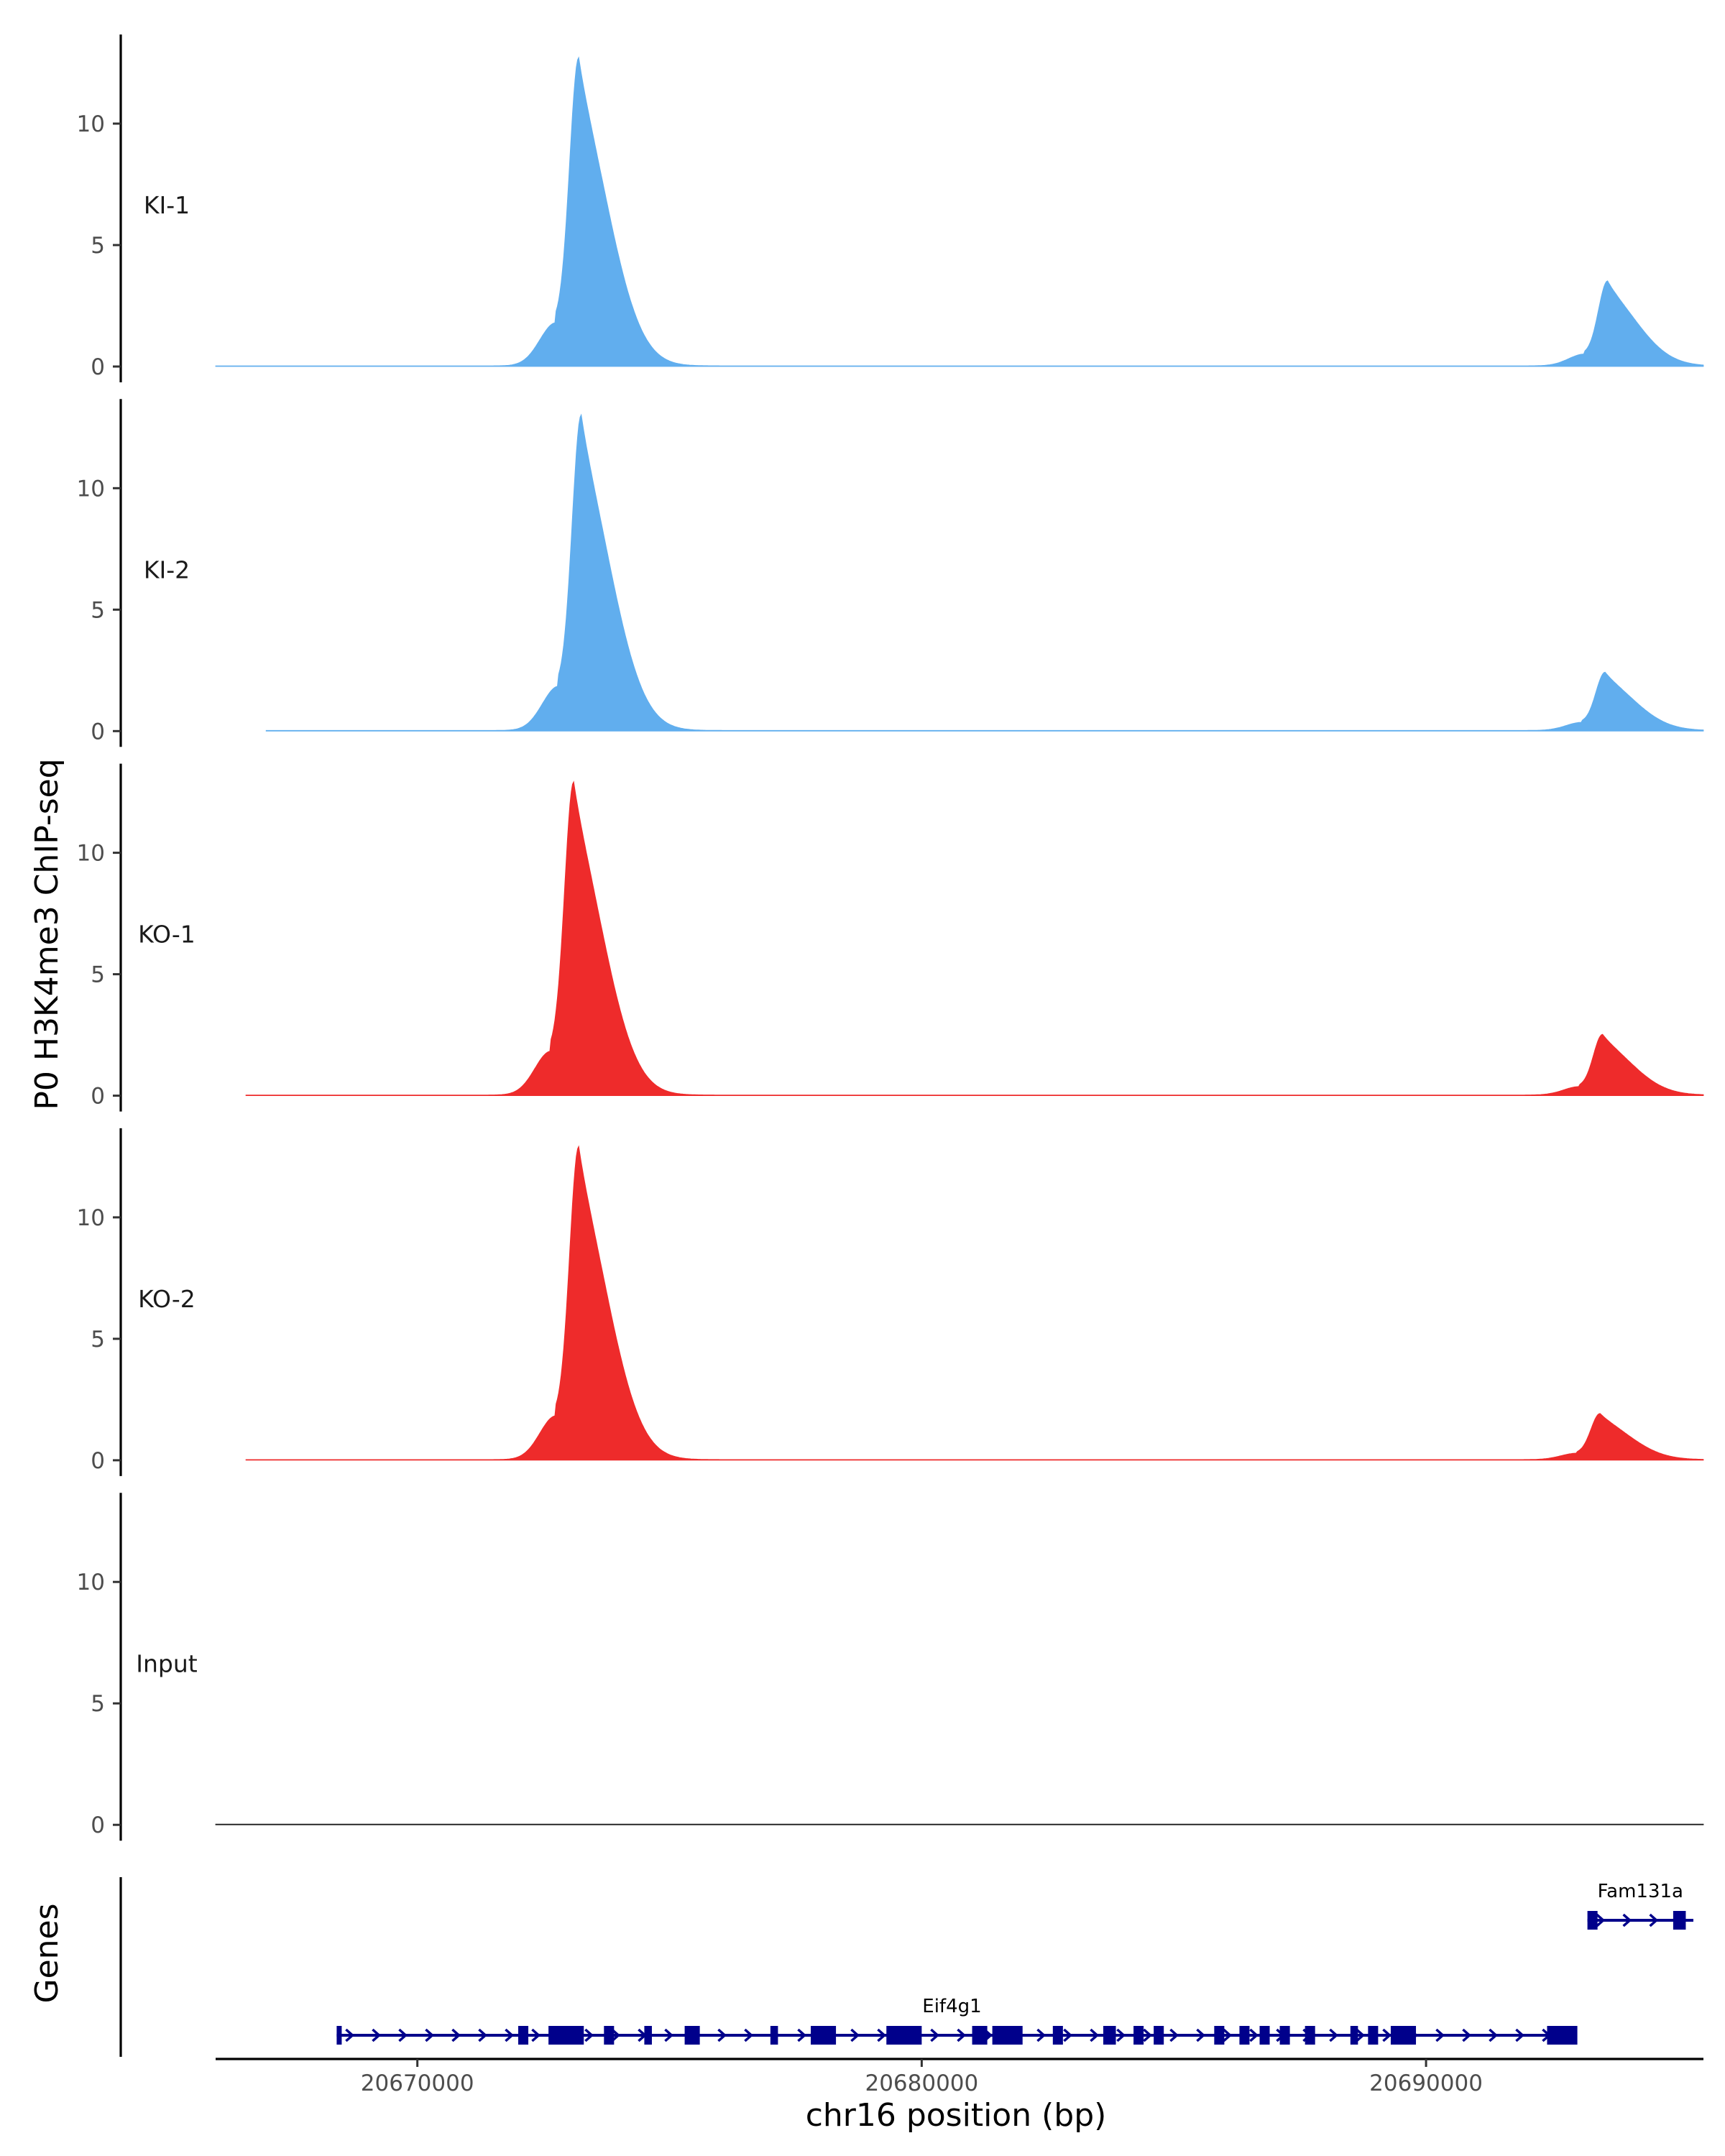 The image size is (1725, 2156). Describe the element at coordinates (951, 2006) in the screenshot. I see `gene-label: Eif4g1` at that location.